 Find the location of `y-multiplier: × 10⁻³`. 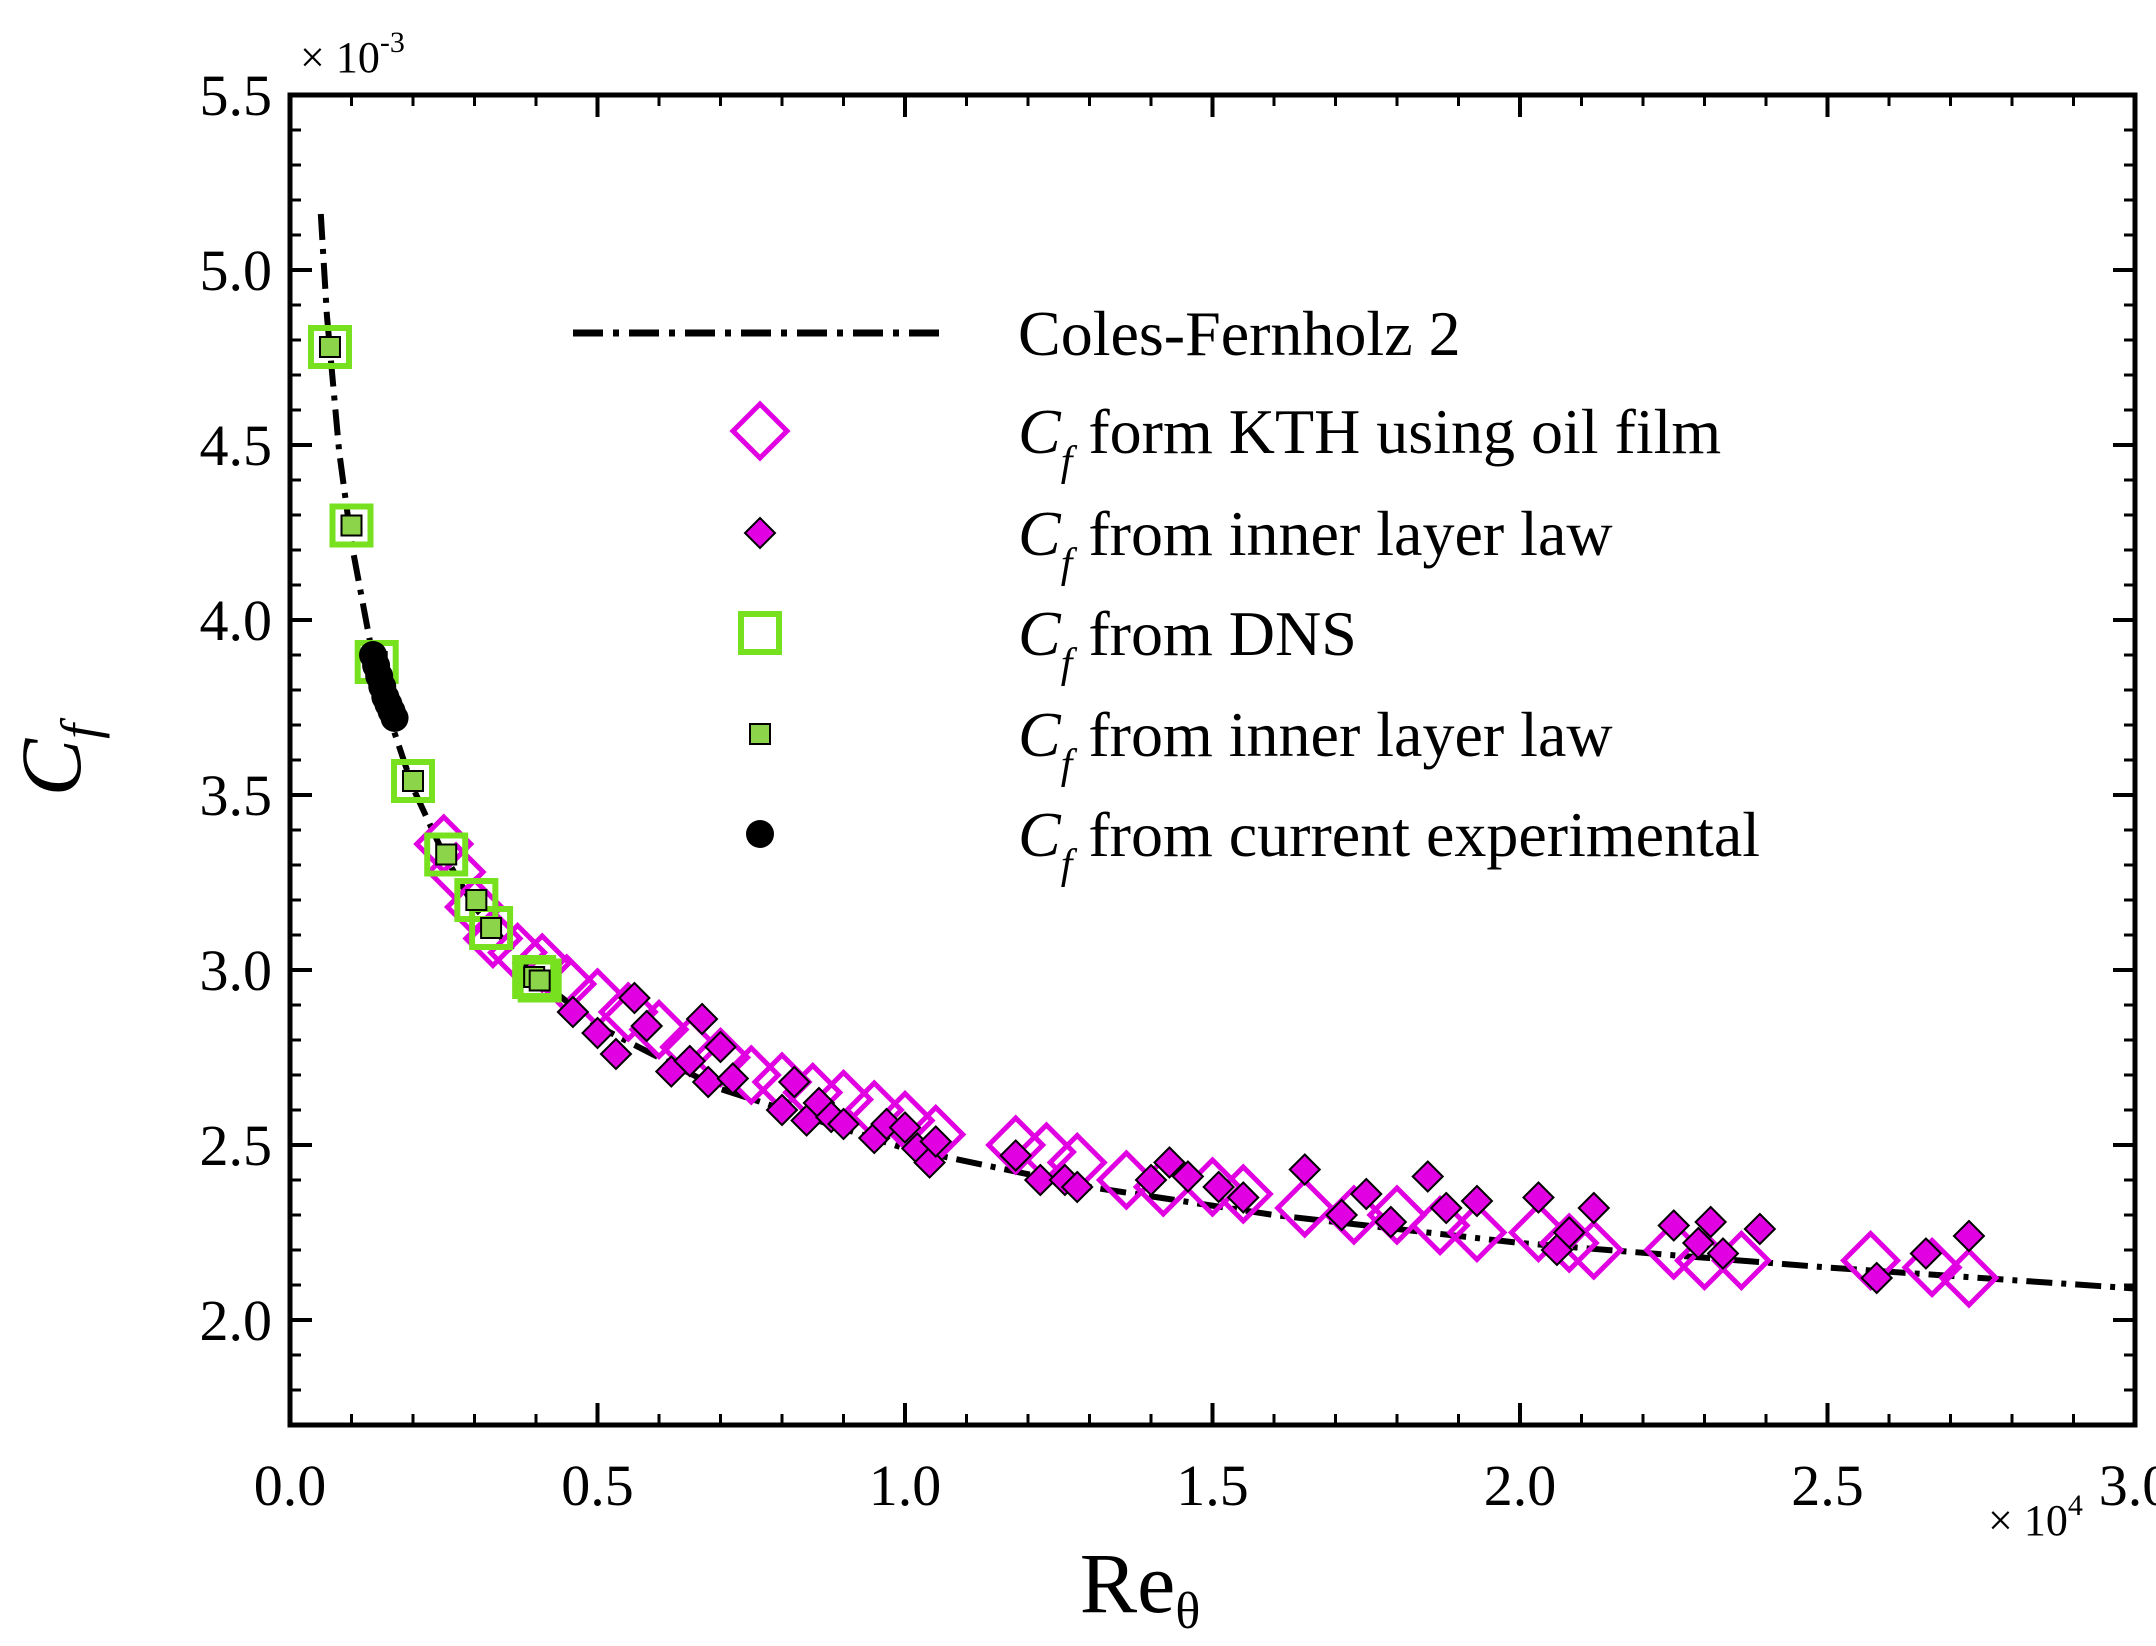

y-multiplier: × 10⁻³ is located at coordinates (352, 54).